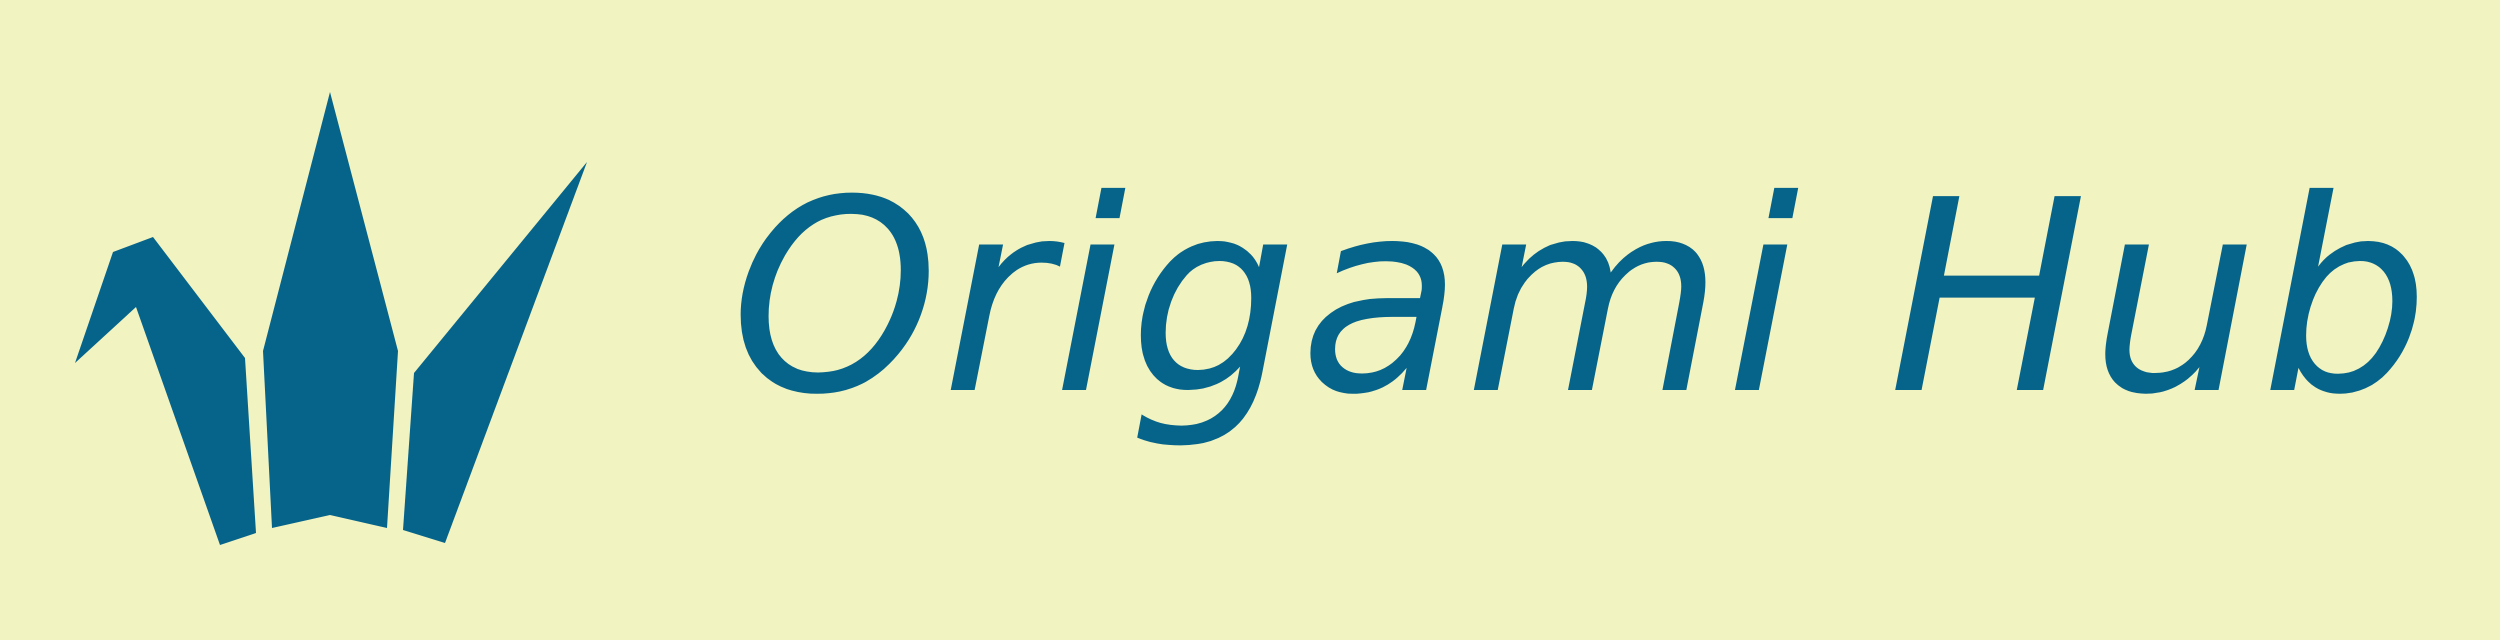  Describe the element at coordinates (495, 352) in the screenshot. I see `crane-right-wing-shape` at that location.